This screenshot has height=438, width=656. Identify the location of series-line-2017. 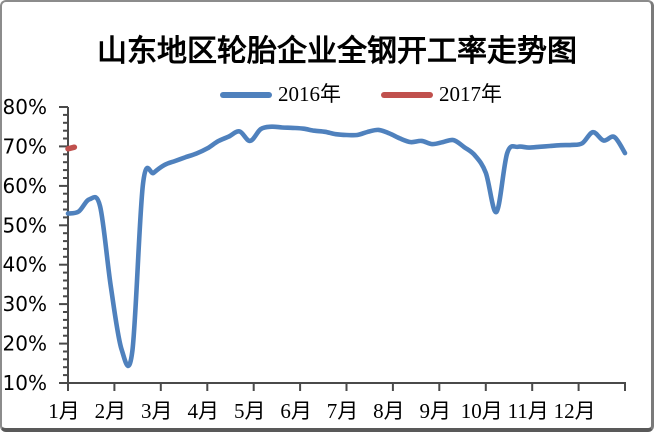
(71, 148).